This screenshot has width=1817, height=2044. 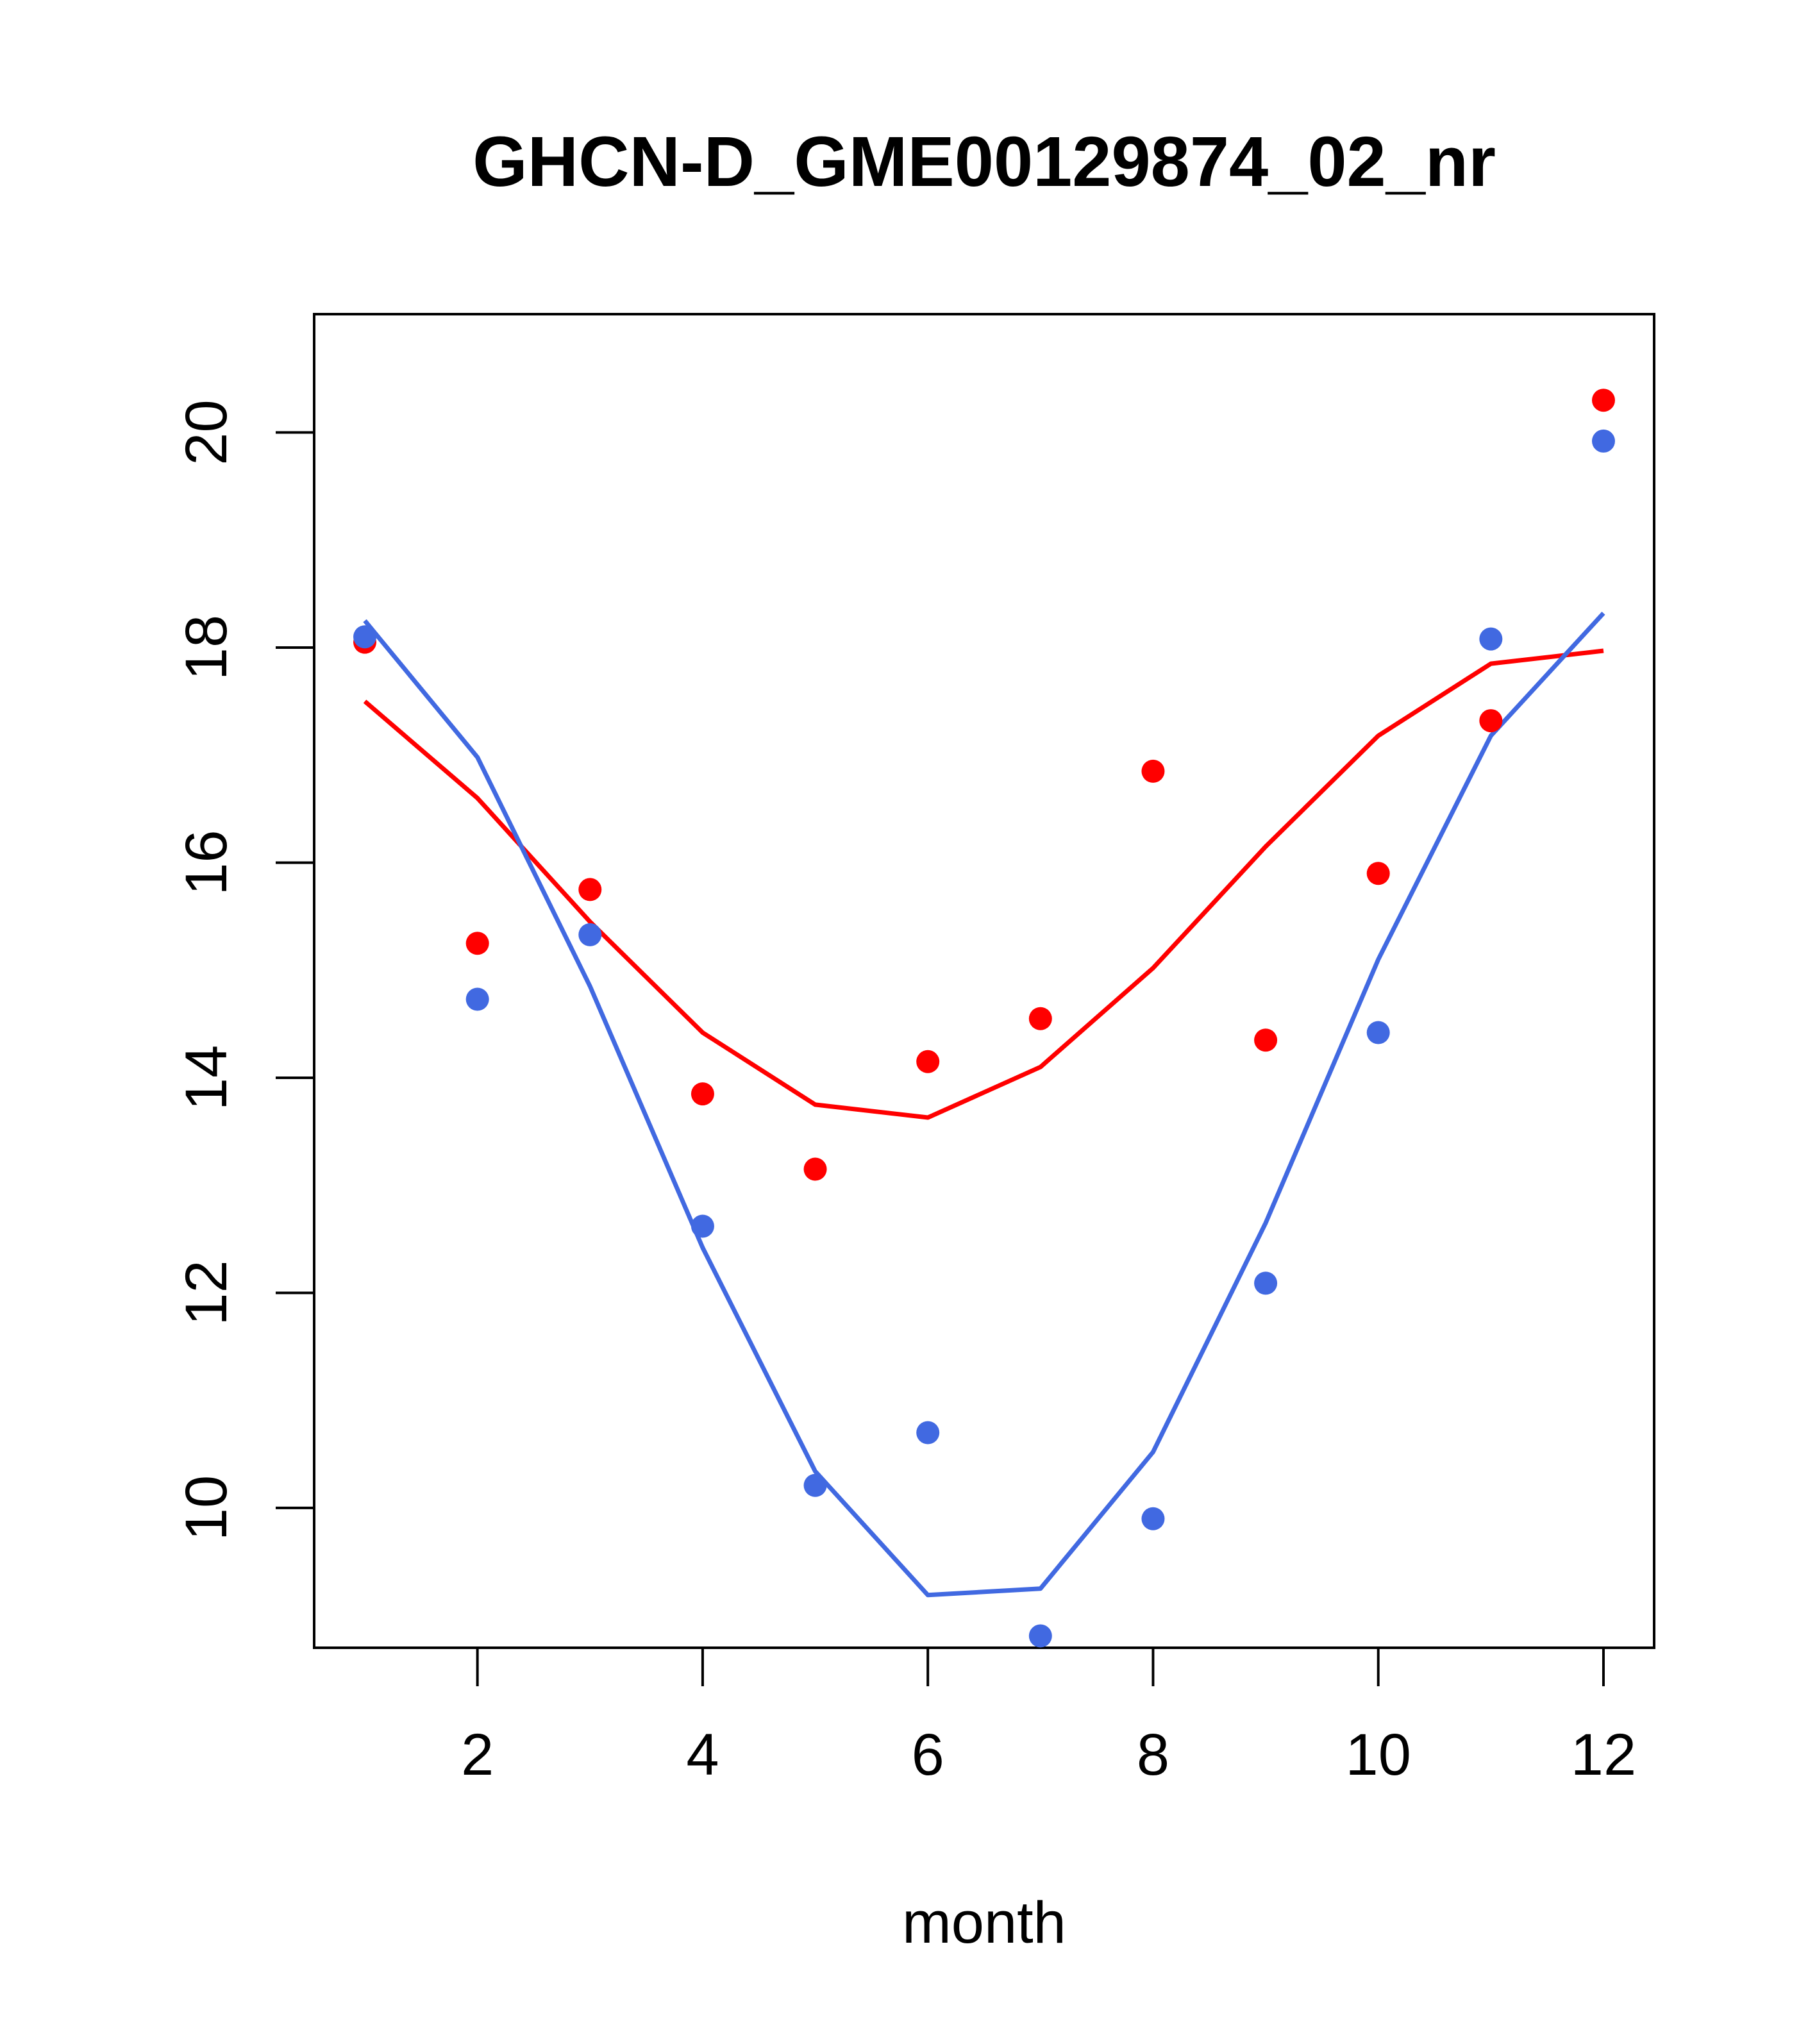 What do you see at coordinates (1378, 1755) in the screenshot?
I see `x-tick-label: 10` at bounding box center [1378, 1755].